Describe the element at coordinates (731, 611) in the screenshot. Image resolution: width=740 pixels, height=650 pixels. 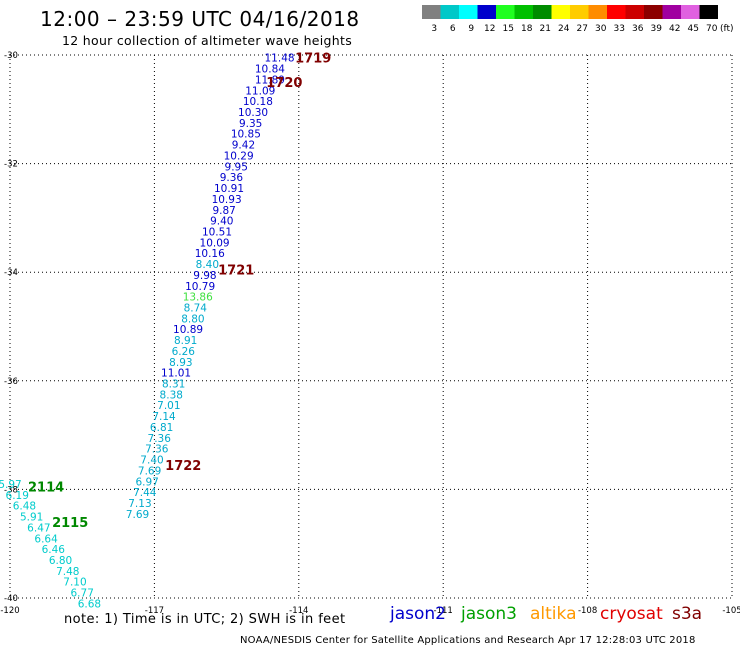
I see `x-tick-label: -105` at that location.